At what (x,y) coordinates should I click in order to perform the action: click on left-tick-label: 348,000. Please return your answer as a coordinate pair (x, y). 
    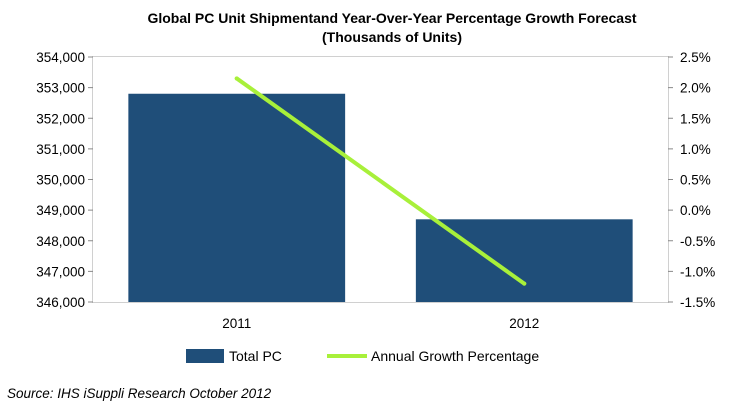
    Looking at the image, I should click on (60, 241).